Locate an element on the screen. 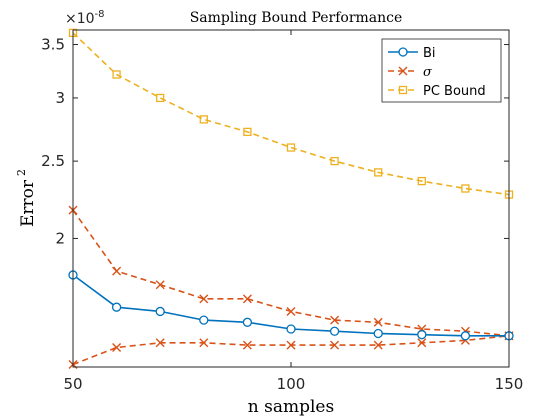 The height and width of the screenshot is (420, 560). x-tick-label: 50 is located at coordinates (72, 384).